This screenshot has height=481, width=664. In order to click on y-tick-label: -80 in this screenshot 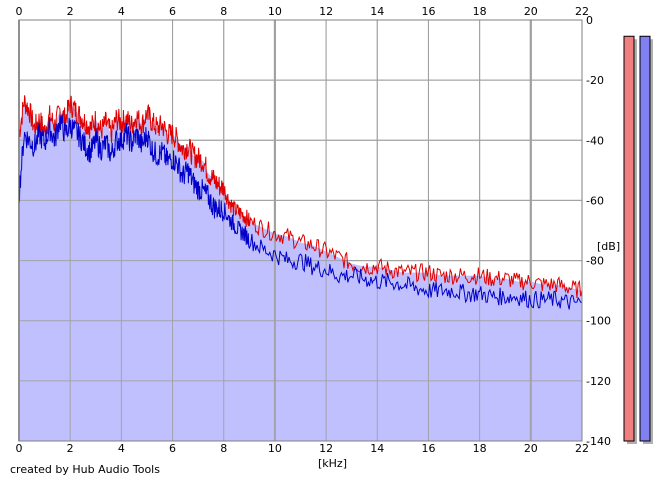, I will do `click(595, 261)`.